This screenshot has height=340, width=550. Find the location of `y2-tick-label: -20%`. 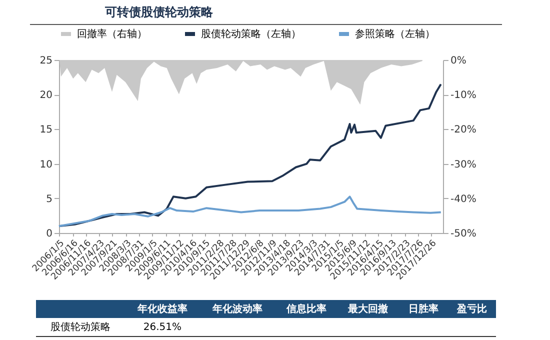

y2-tick-label: -20% is located at coordinates (463, 130).